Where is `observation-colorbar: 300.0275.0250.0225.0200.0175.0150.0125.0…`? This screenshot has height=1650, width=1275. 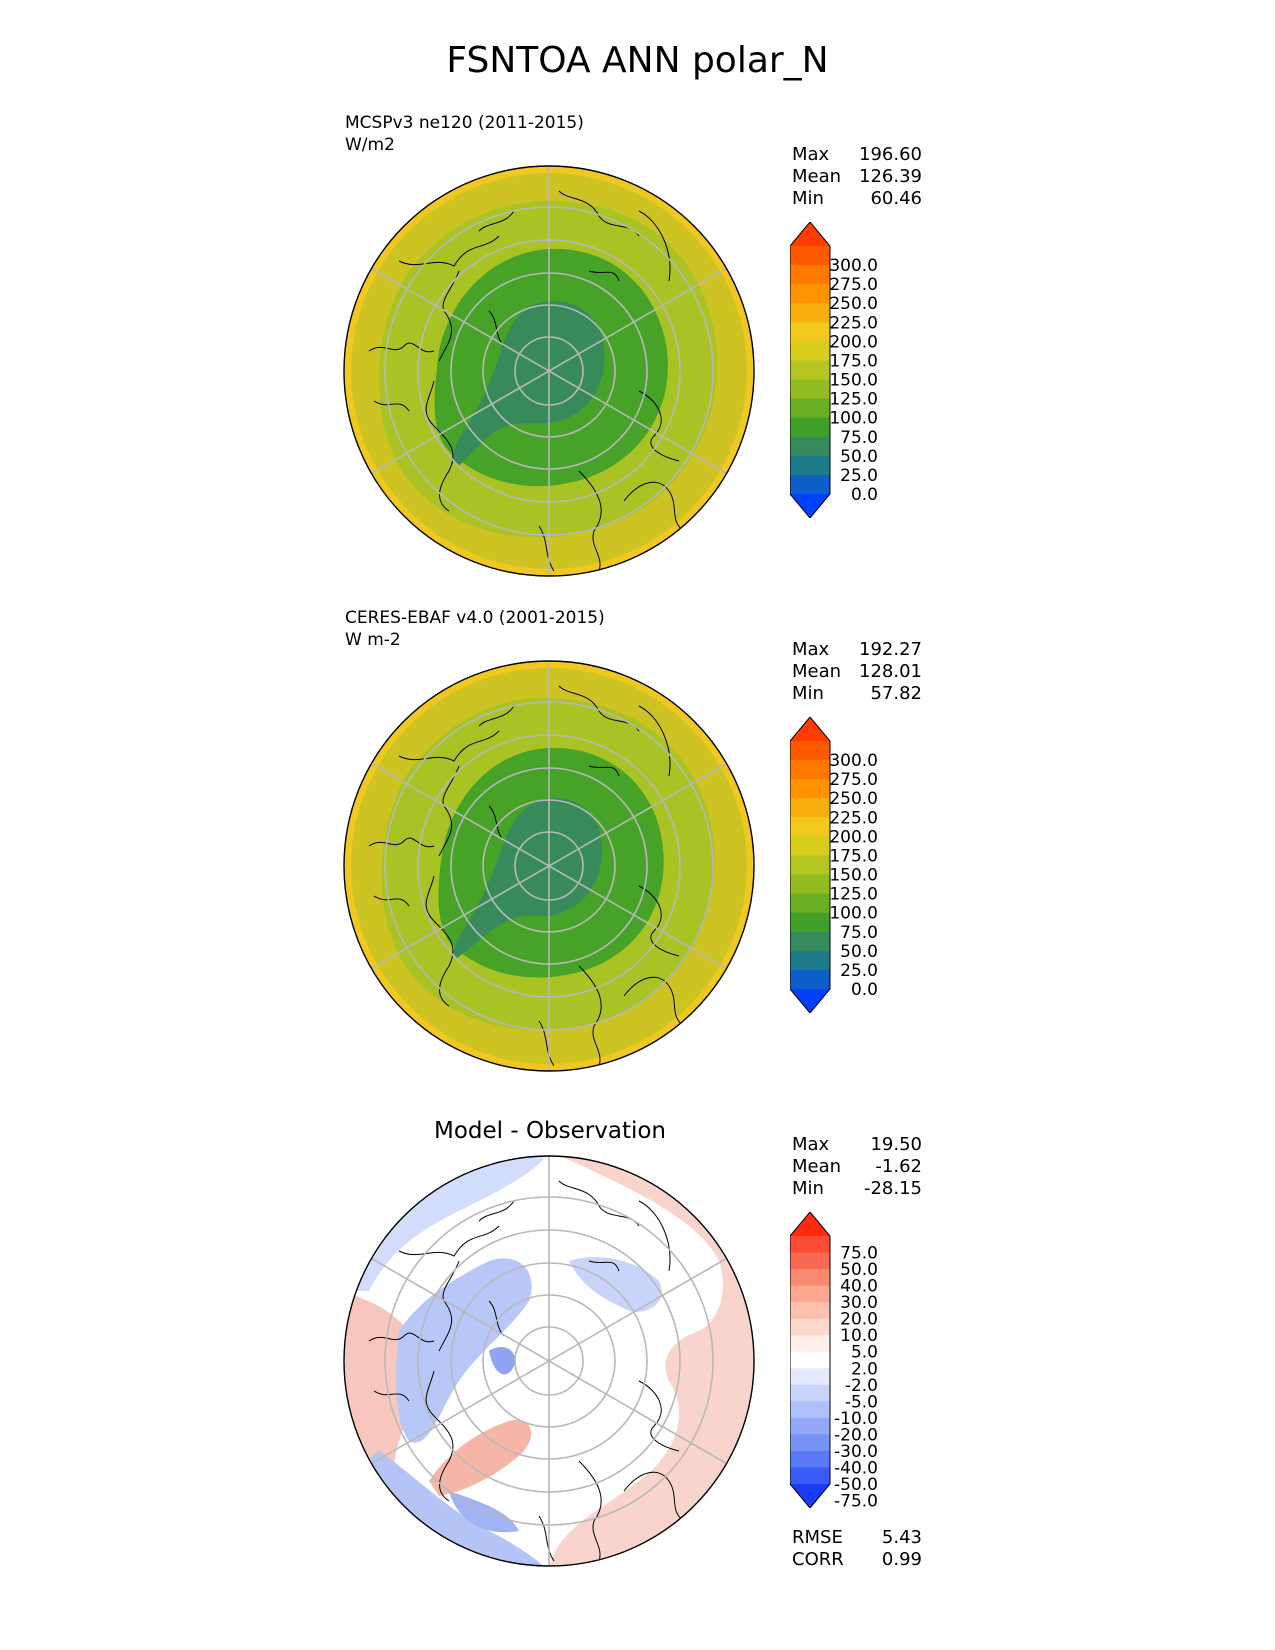
observation-colorbar: 300.0275.0250.0225.0200.0175.0150.0125.0… is located at coordinates (834, 865).